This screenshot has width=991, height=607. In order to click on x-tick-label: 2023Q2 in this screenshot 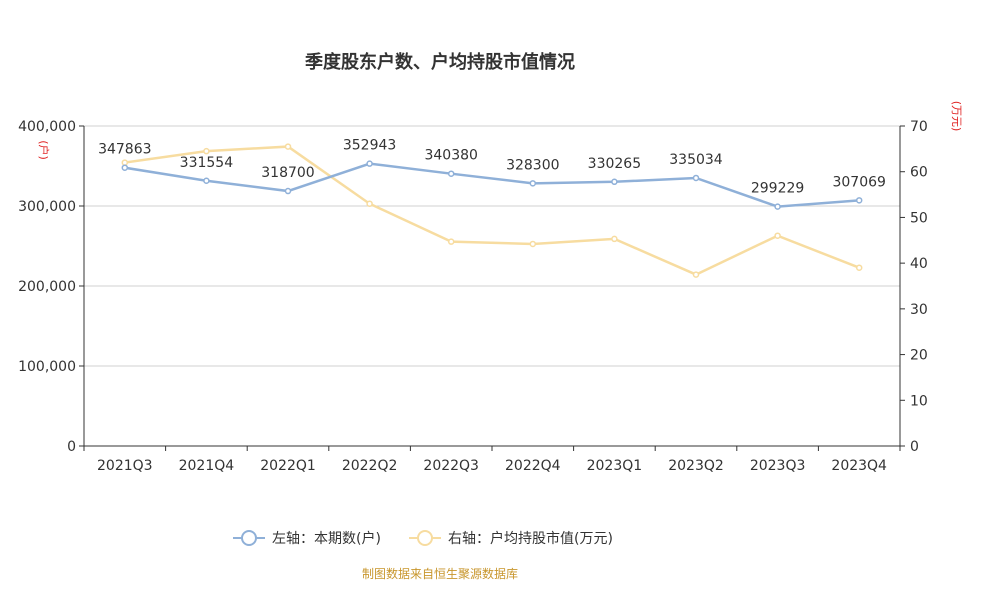, I will do `click(696, 466)`.